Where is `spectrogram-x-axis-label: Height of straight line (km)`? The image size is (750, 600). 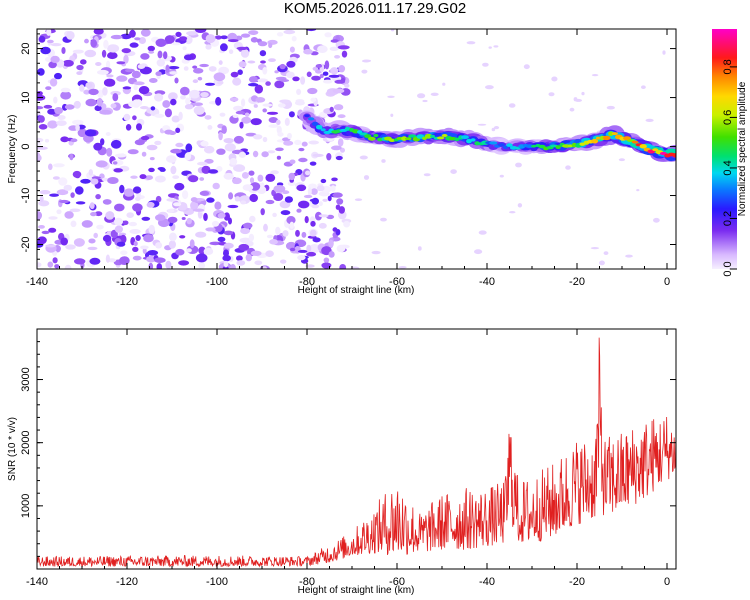
spectrogram-x-axis-label: Height of straight line (km) is located at coordinates (356, 290).